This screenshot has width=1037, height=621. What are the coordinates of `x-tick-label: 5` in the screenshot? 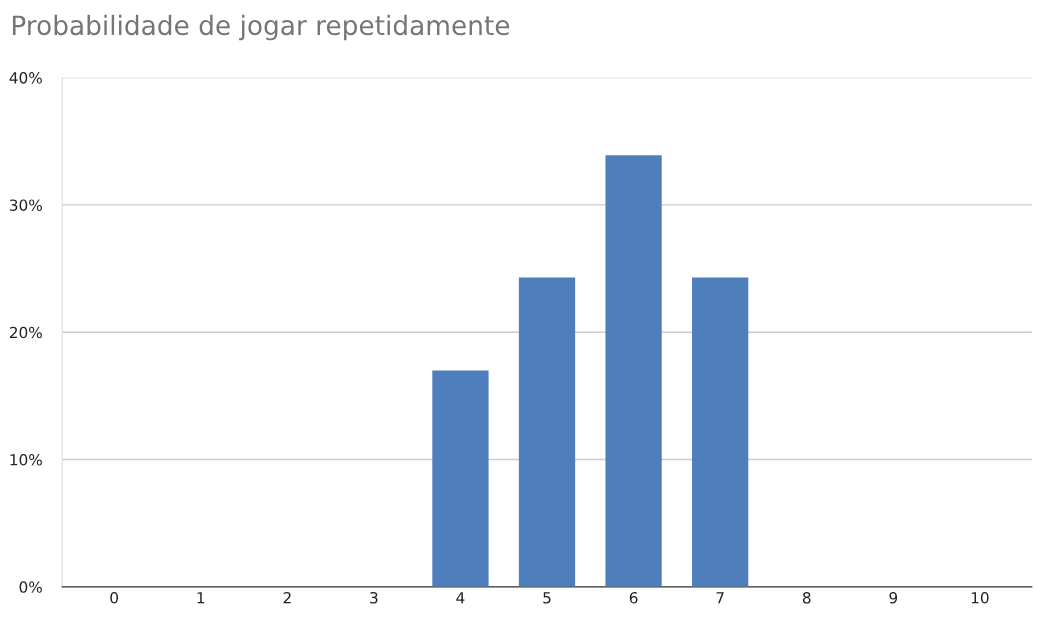 It's located at (547, 598).